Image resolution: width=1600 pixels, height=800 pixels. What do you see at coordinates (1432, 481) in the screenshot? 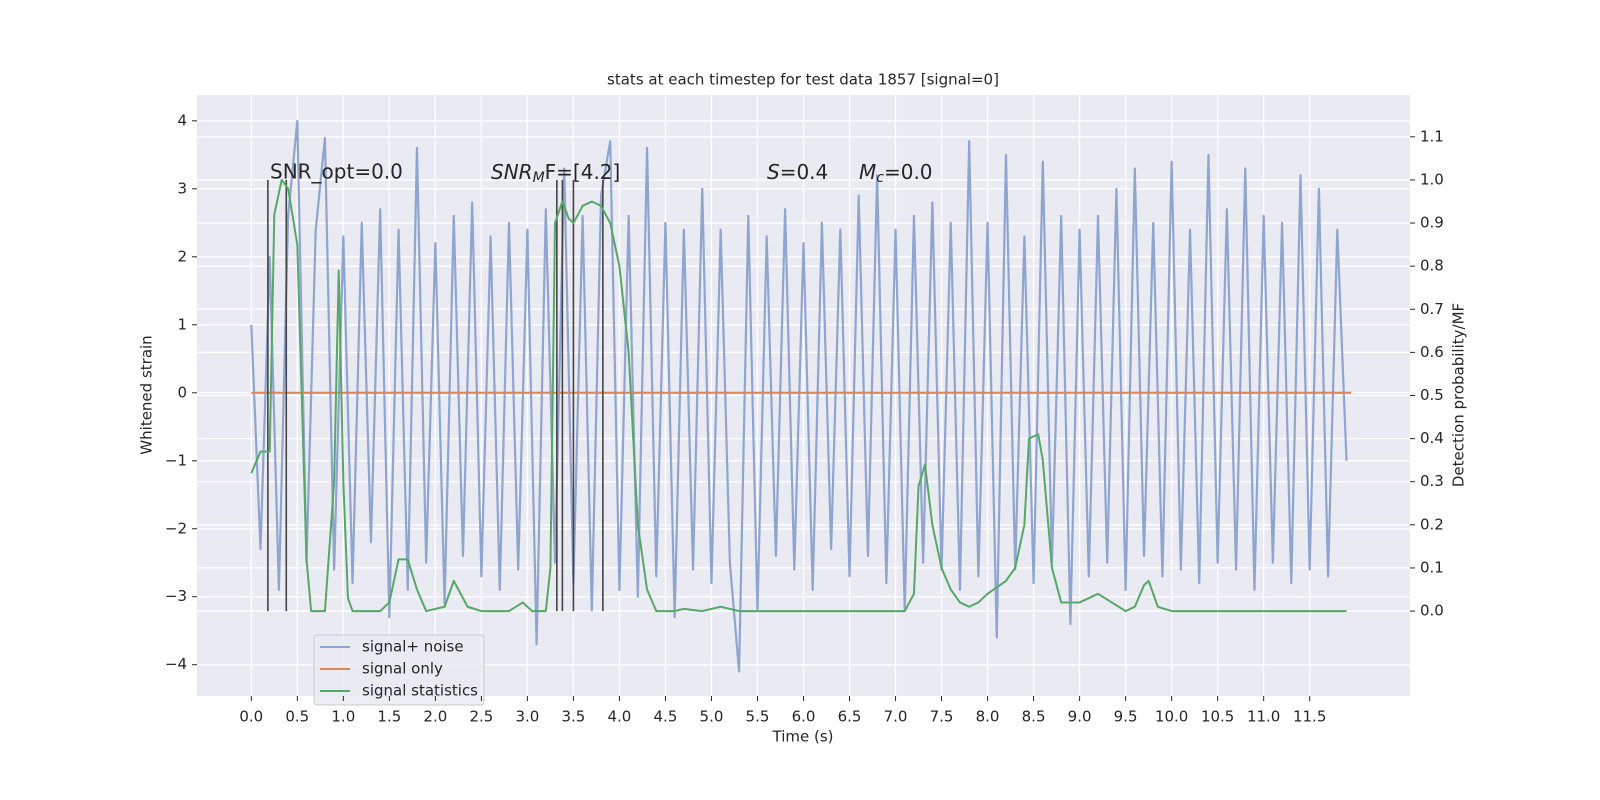
I see `y2-tick-label: 0.3` at bounding box center [1432, 481].